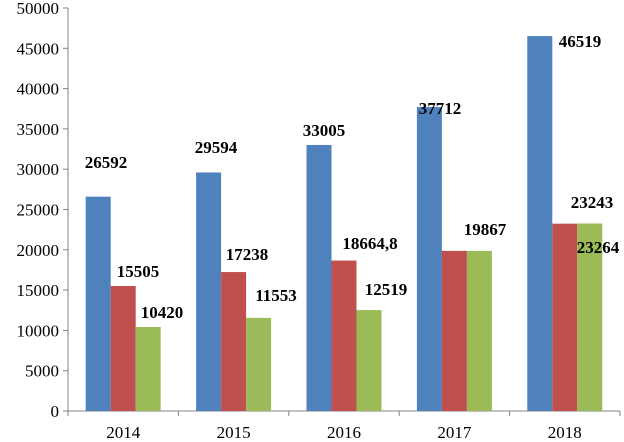 This screenshot has width=624, height=442. What do you see at coordinates (38, 89) in the screenshot?
I see `y-tick-label: 40000` at bounding box center [38, 89].